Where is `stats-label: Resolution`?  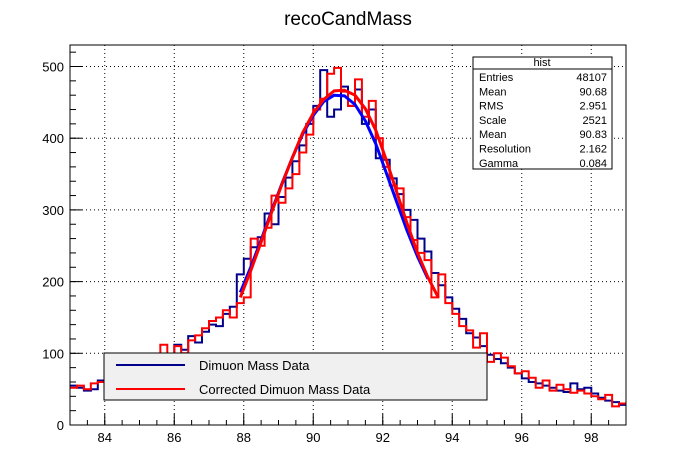
stats-label: Resolution is located at coordinates (505, 150).